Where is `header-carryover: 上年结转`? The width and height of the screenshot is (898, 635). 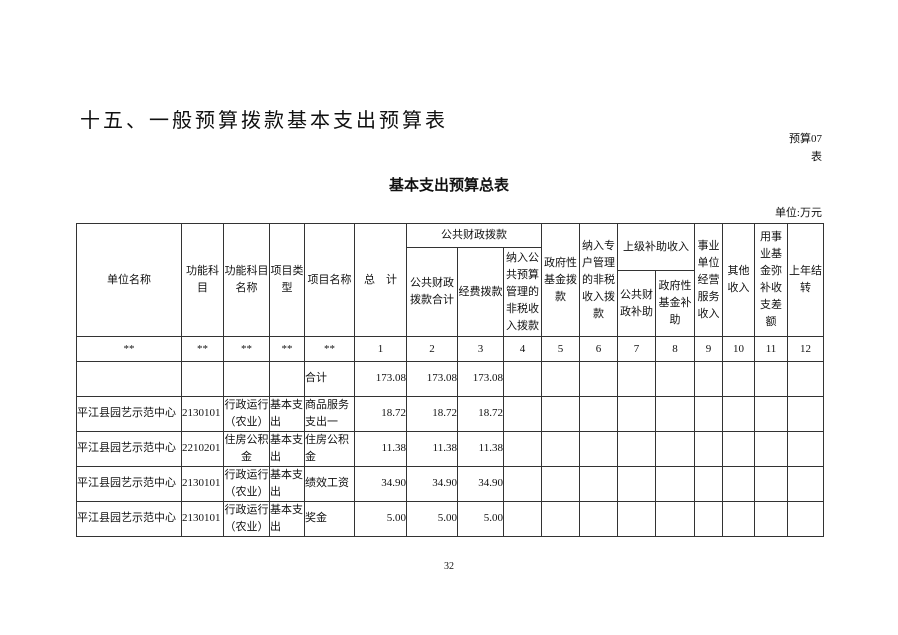 header-carryover: 上年结转 is located at coordinates (806, 280).